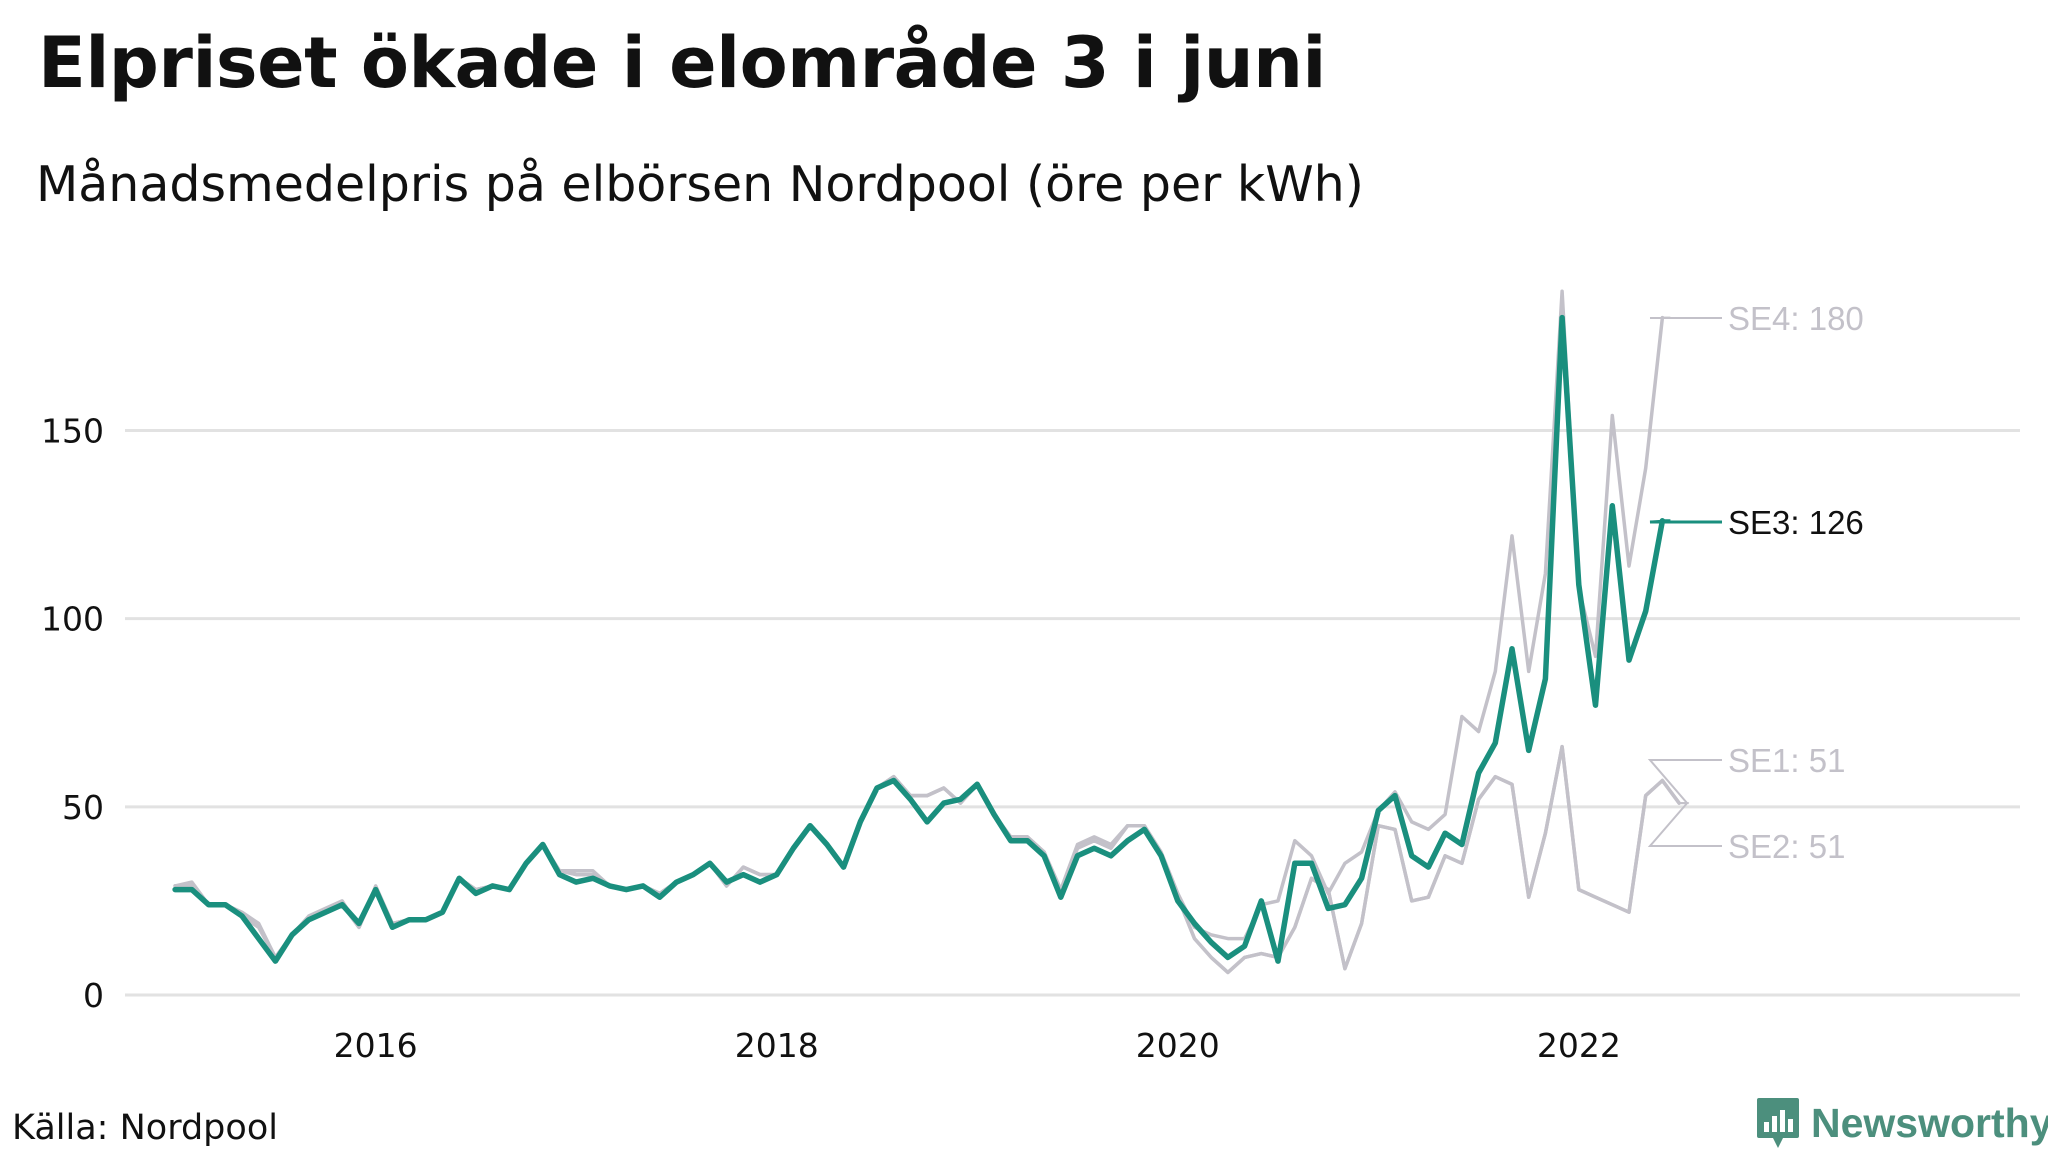 The image size is (2048, 1152). I want to click on bar-chart-logo-icon, so click(1778, 1123).